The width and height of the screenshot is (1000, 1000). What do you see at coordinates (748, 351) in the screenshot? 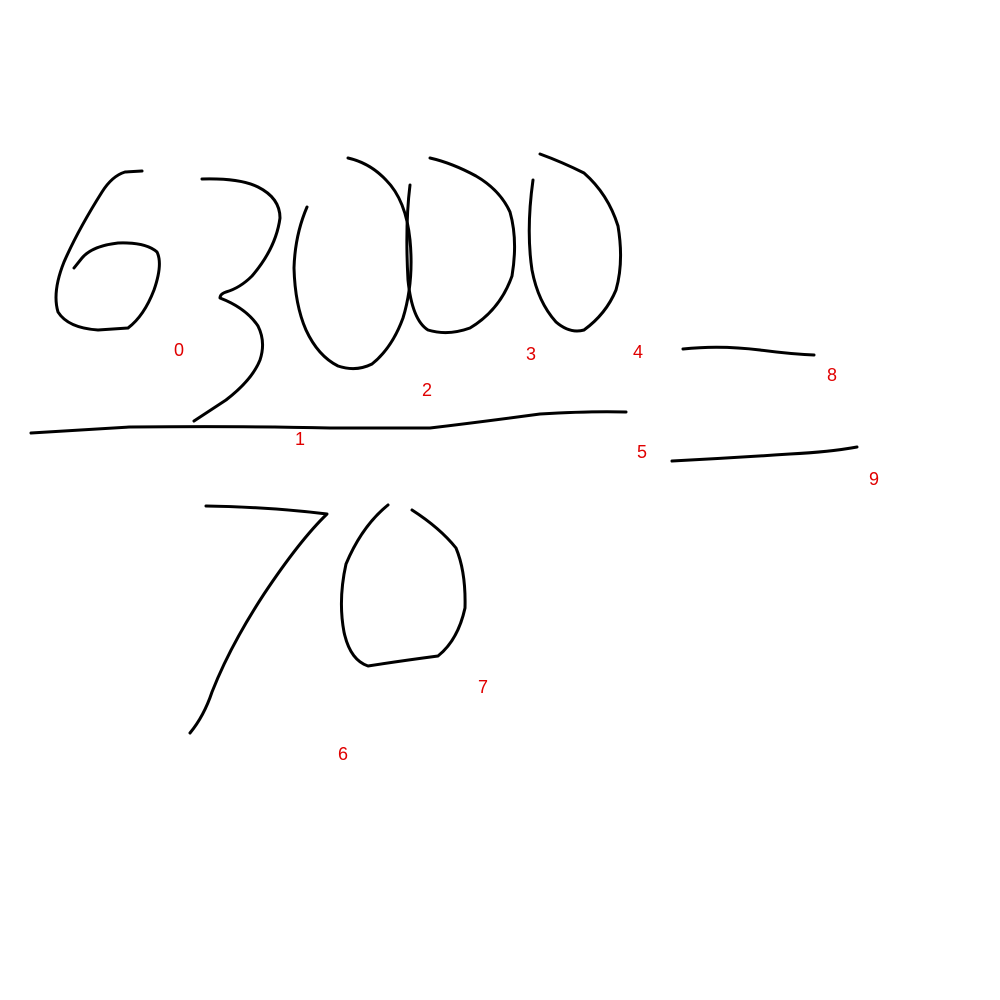
I see `stroke-equals-top` at bounding box center [748, 351].